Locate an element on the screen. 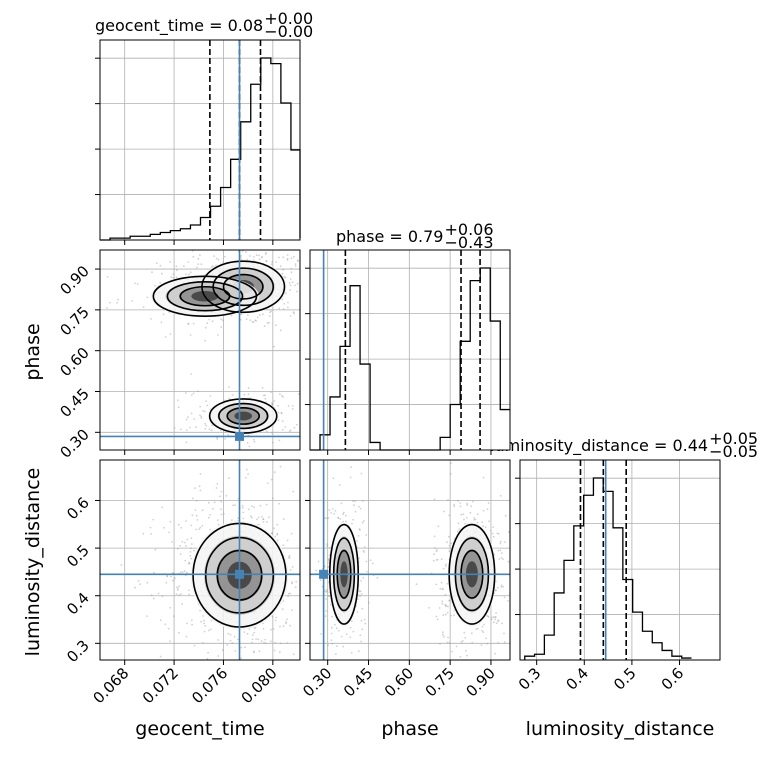 This screenshot has width=760, height=760. xtick-label-phase: 0.60 is located at coordinates (399, 682).